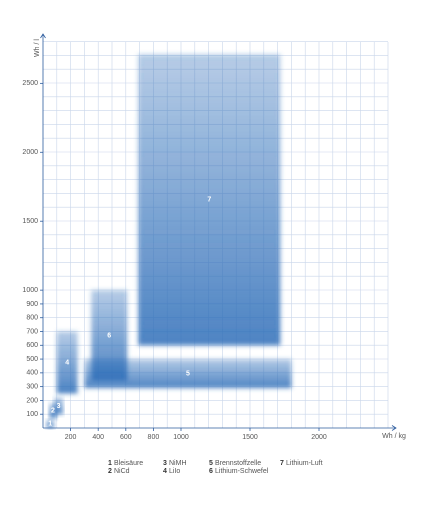 The height and width of the screenshot is (506, 430). Describe the element at coordinates (32, 359) in the screenshot. I see `y-tick-label: 500` at that location.